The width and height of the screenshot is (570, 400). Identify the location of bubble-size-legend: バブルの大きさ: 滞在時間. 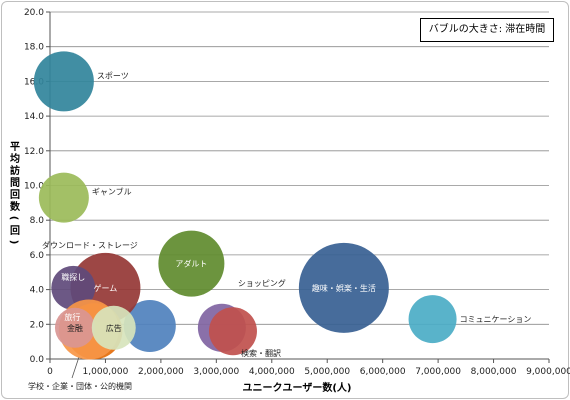
(487, 30).